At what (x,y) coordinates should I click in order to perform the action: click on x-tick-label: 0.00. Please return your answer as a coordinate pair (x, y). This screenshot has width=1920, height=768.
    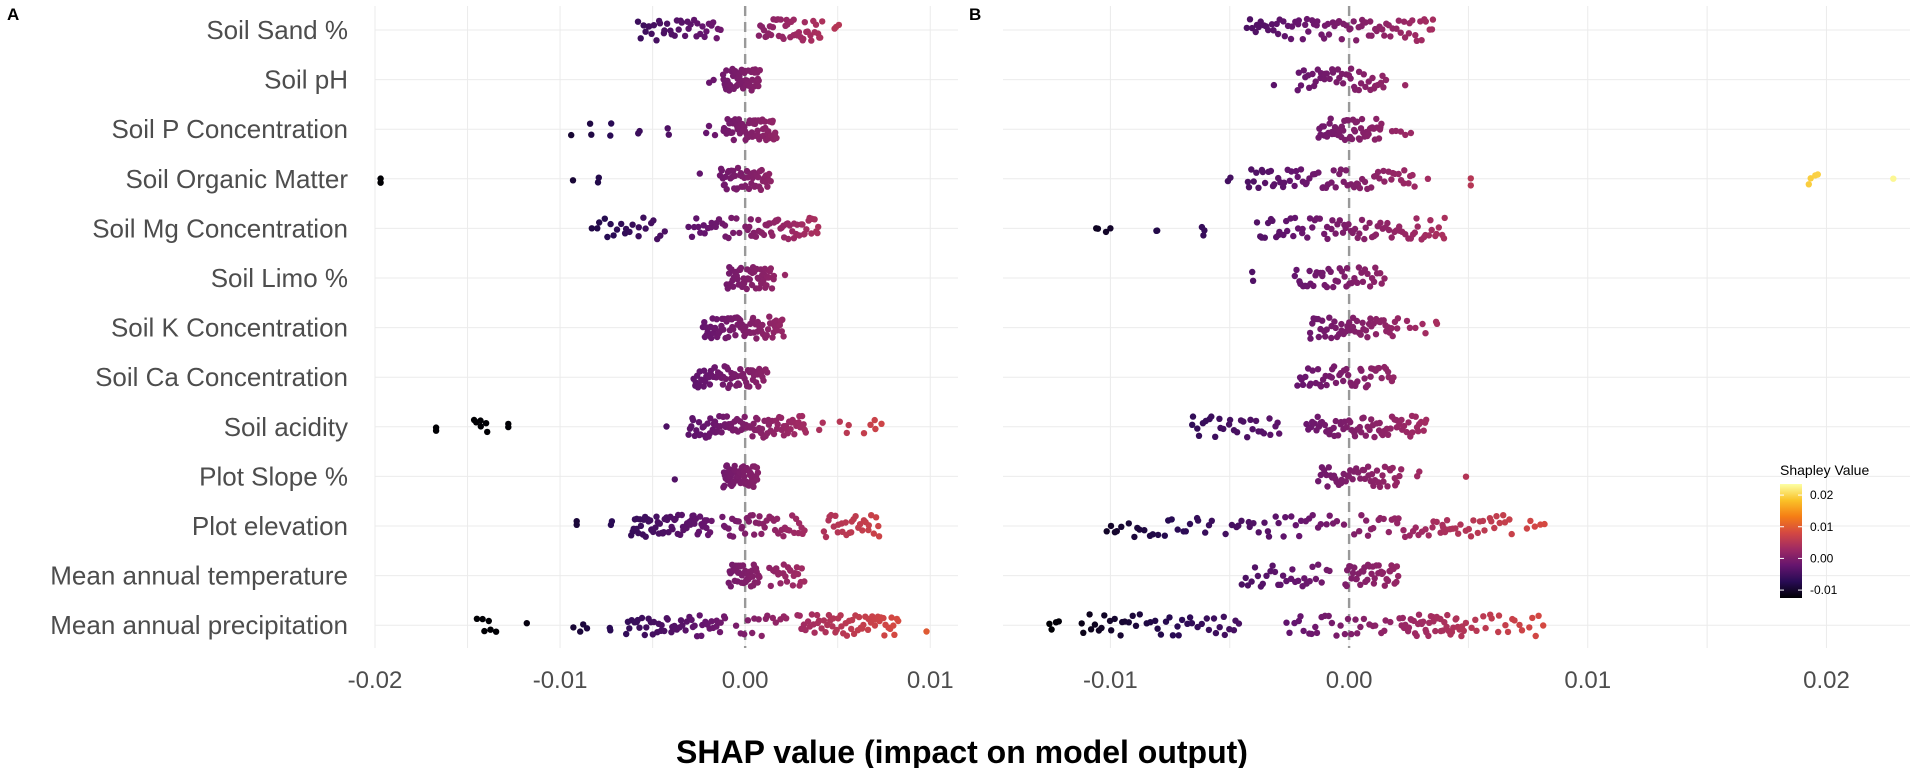
    Looking at the image, I should click on (1349, 680).